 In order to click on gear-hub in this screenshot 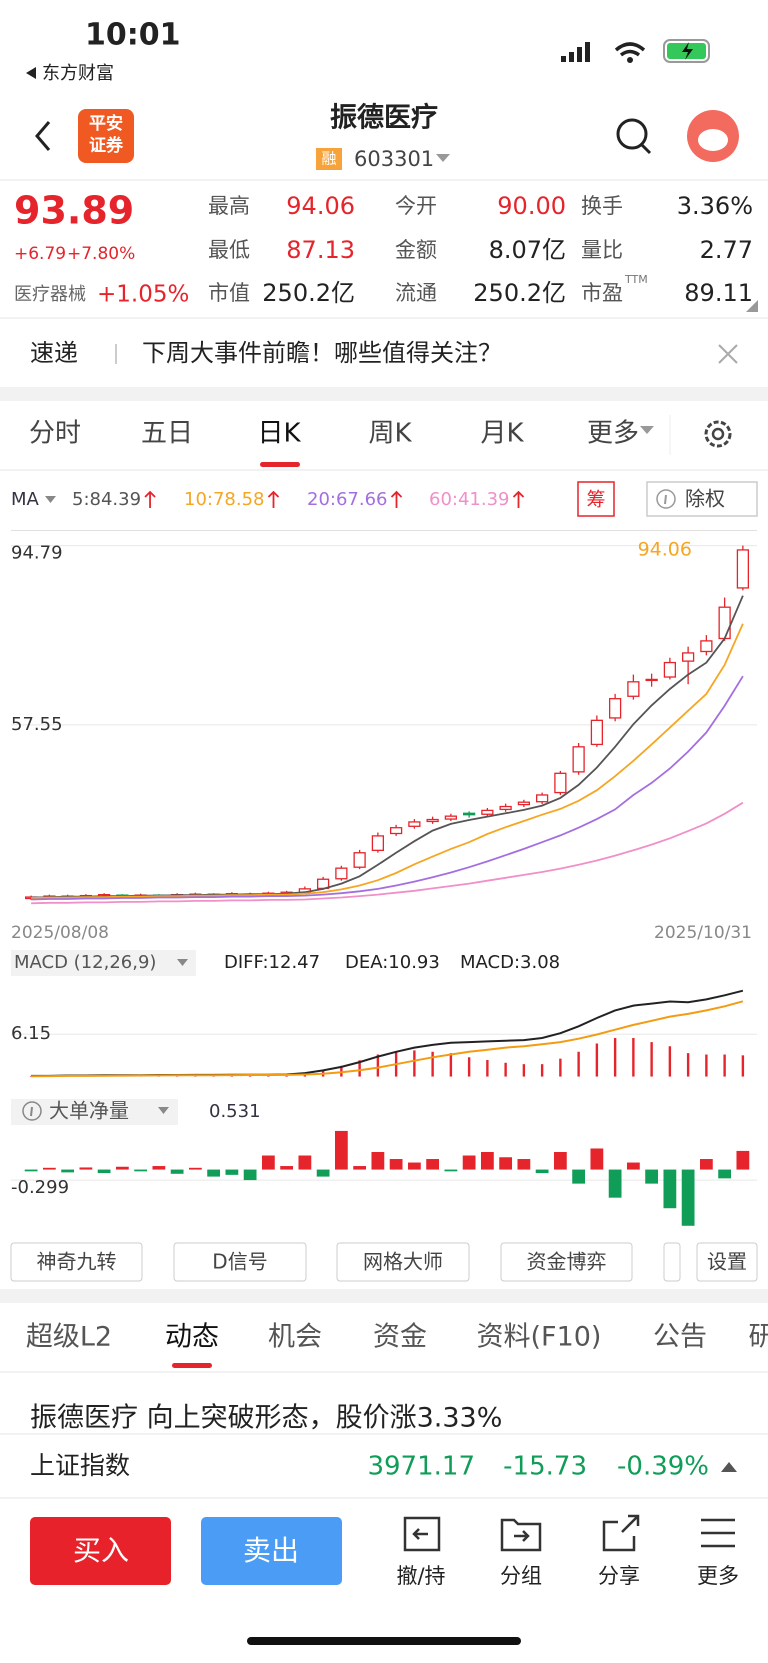, I will do `click(718, 434)`.